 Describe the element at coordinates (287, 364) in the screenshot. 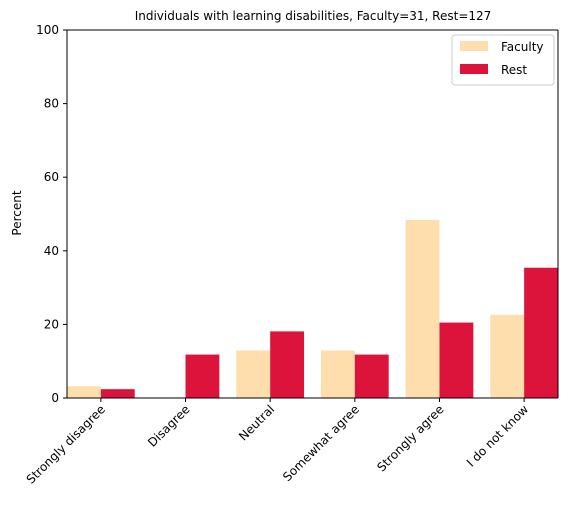

I see `bar-rest-neutral` at that location.